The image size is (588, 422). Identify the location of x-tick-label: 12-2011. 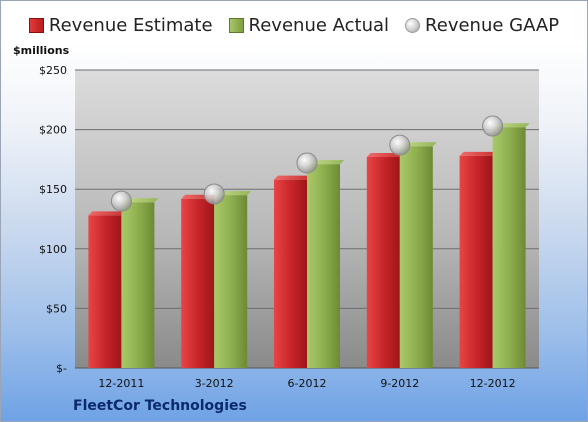
(121, 383).